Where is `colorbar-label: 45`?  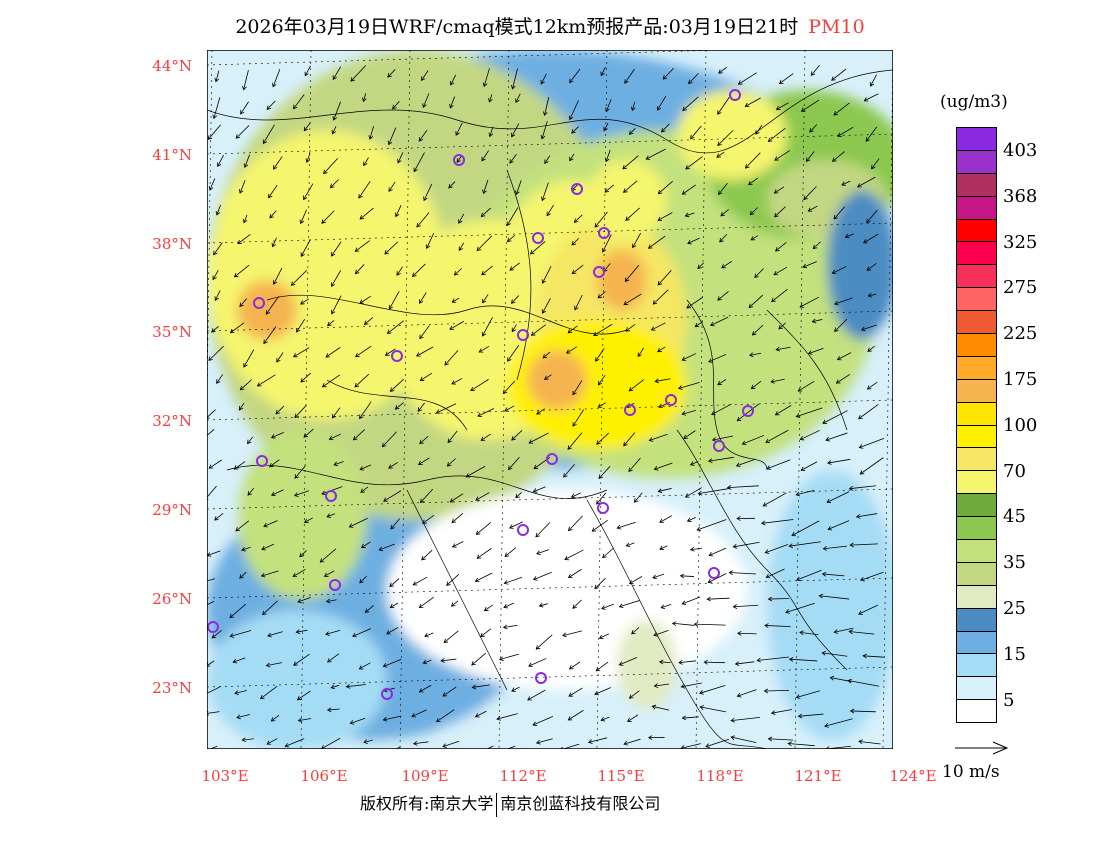
colorbar-label: 45 is located at coordinates (1014, 517).